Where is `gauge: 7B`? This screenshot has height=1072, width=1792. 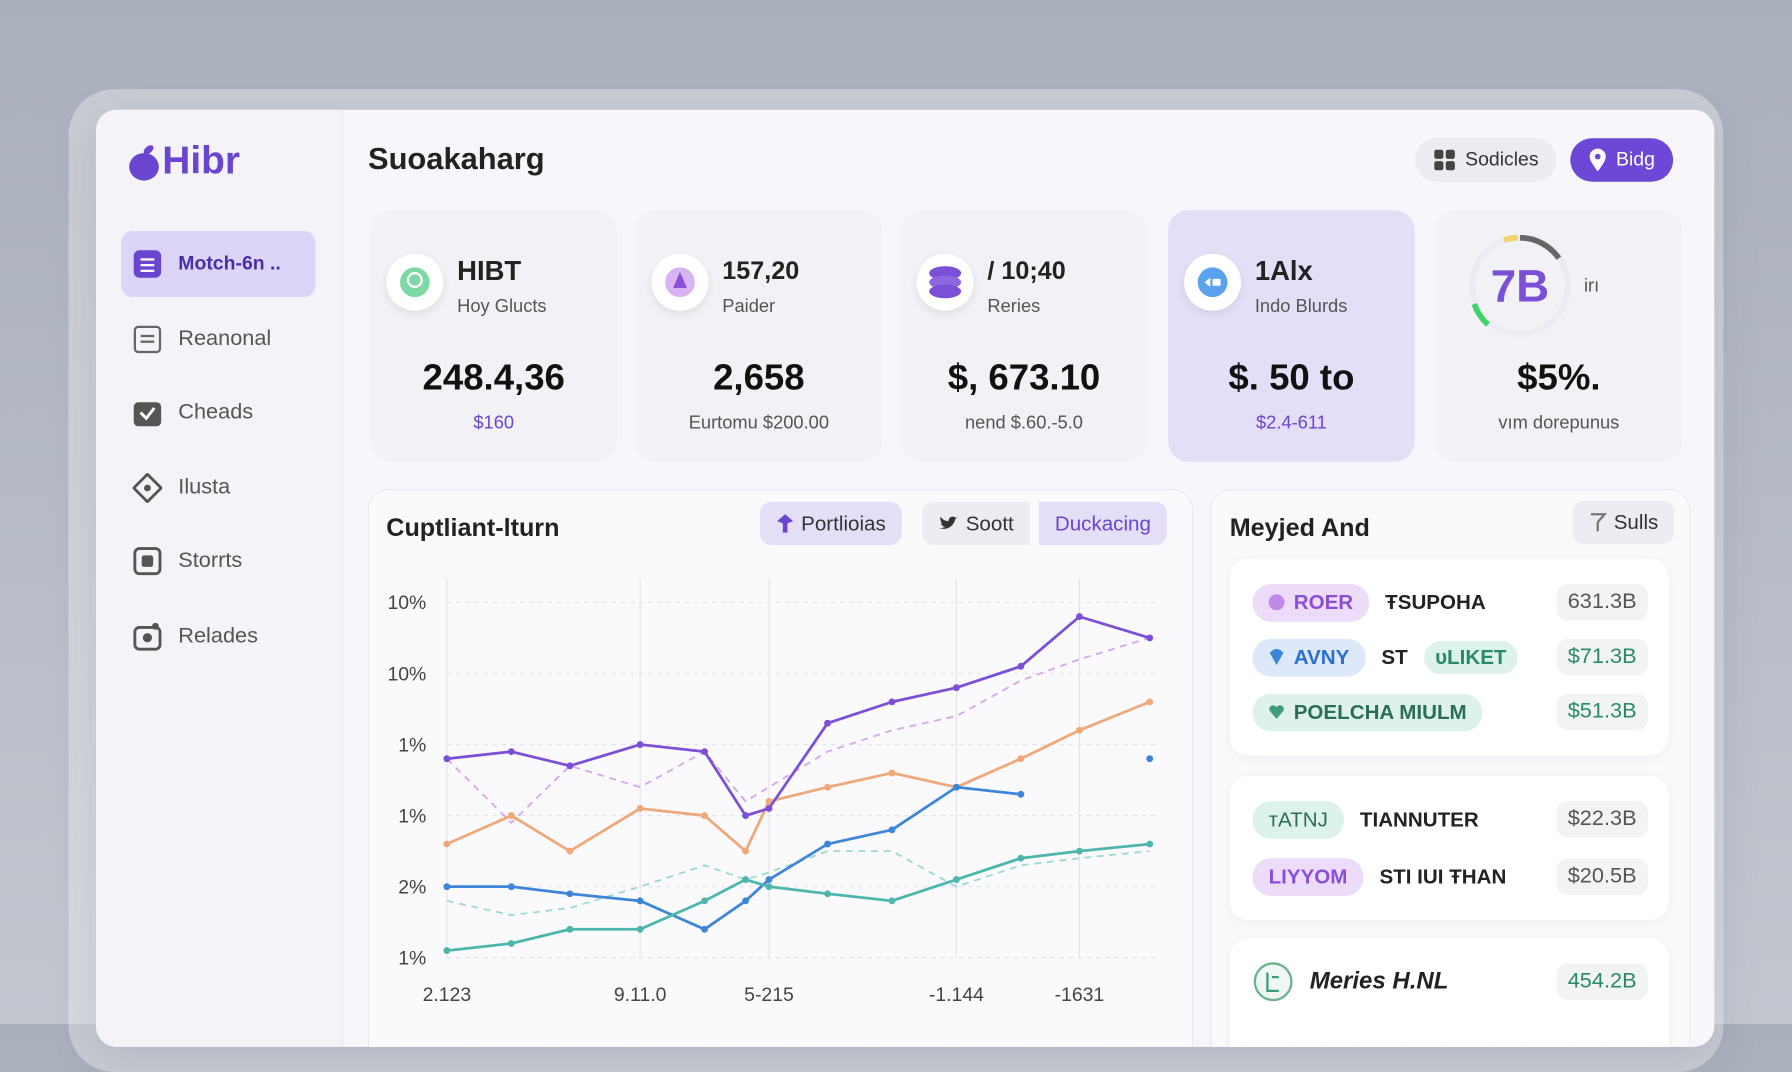
gauge: 7B is located at coordinates (1520, 285).